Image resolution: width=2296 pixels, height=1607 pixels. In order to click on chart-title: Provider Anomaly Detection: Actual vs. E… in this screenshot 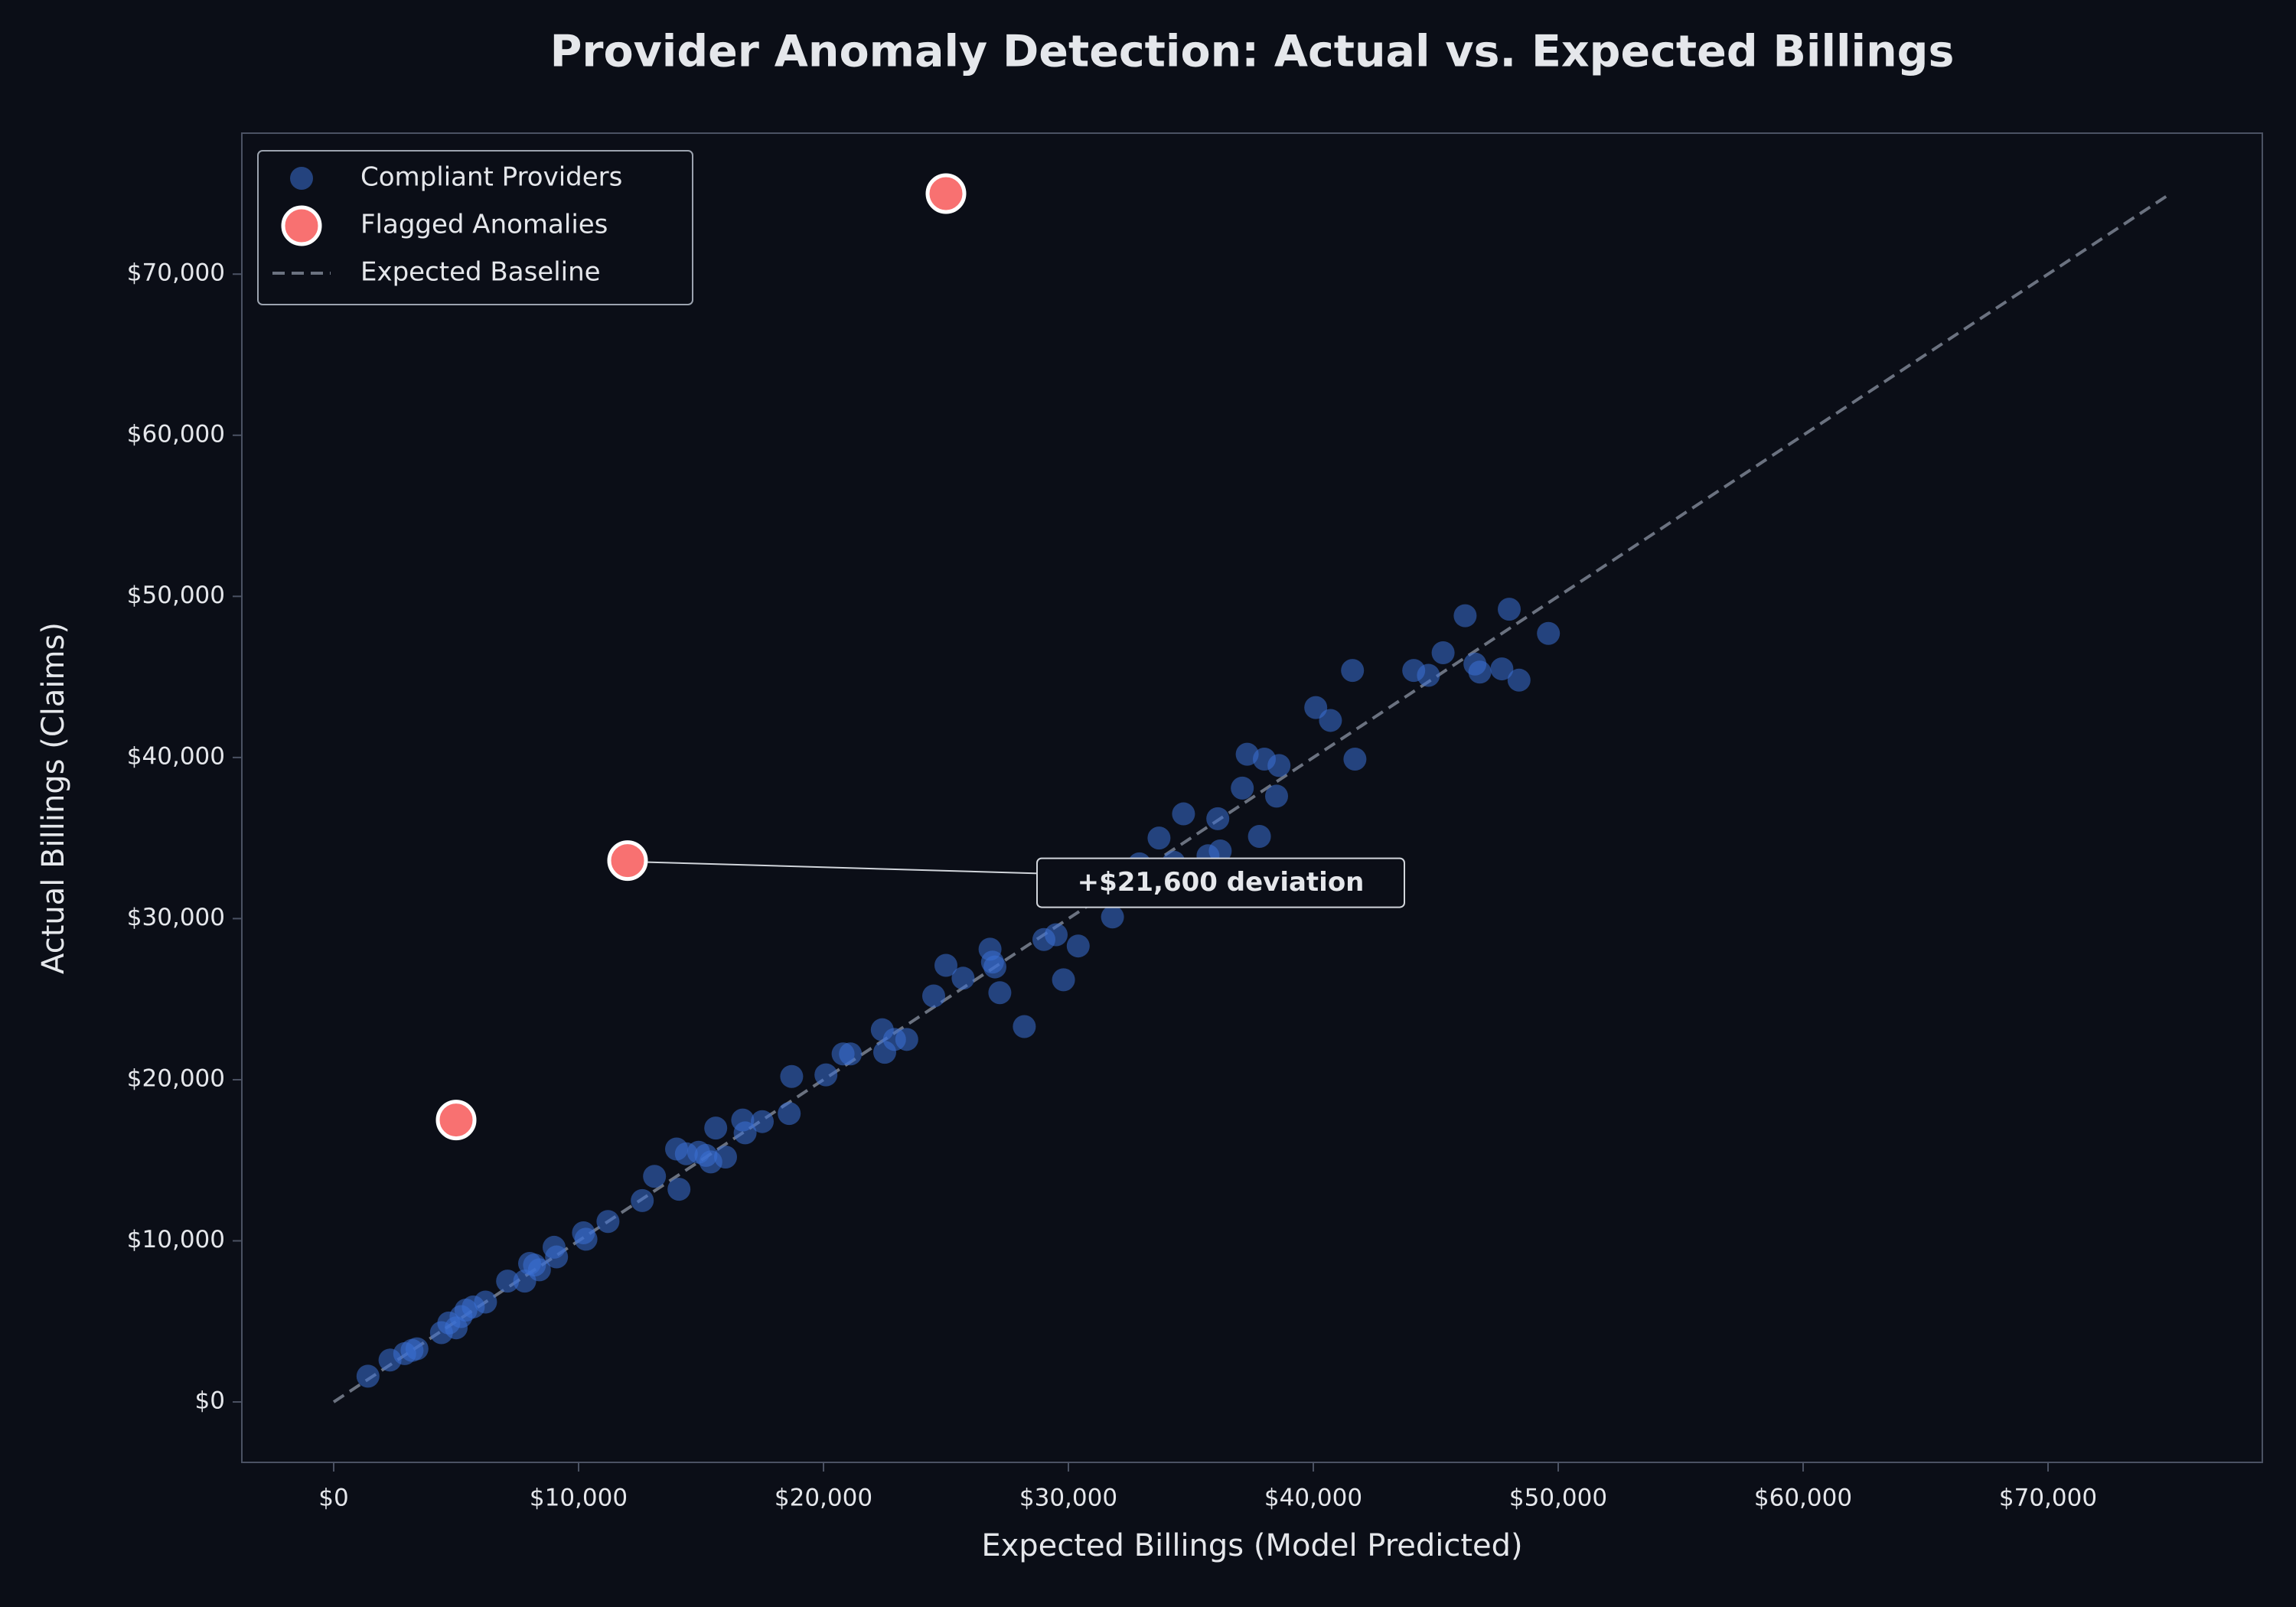, I will do `click(1252, 52)`.